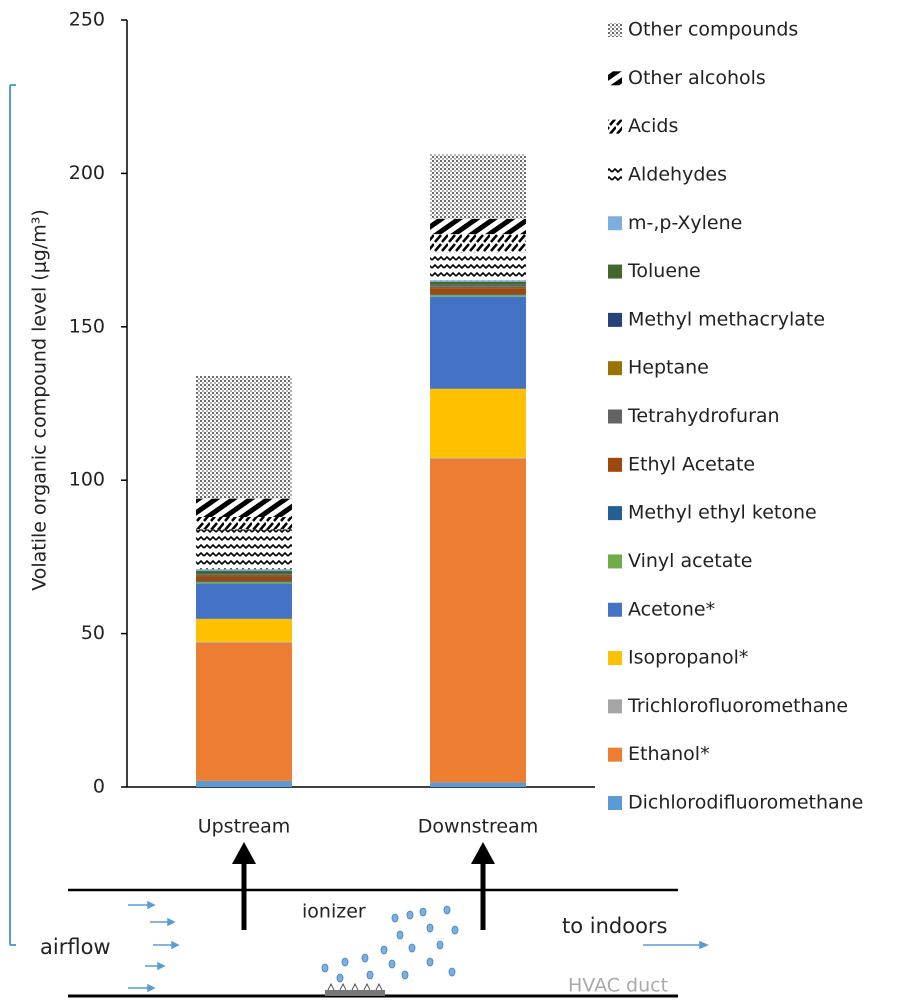 The image size is (912, 1004). What do you see at coordinates (669, 754) in the screenshot?
I see `legend-label: Ethanol*` at bounding box center [669, 754].